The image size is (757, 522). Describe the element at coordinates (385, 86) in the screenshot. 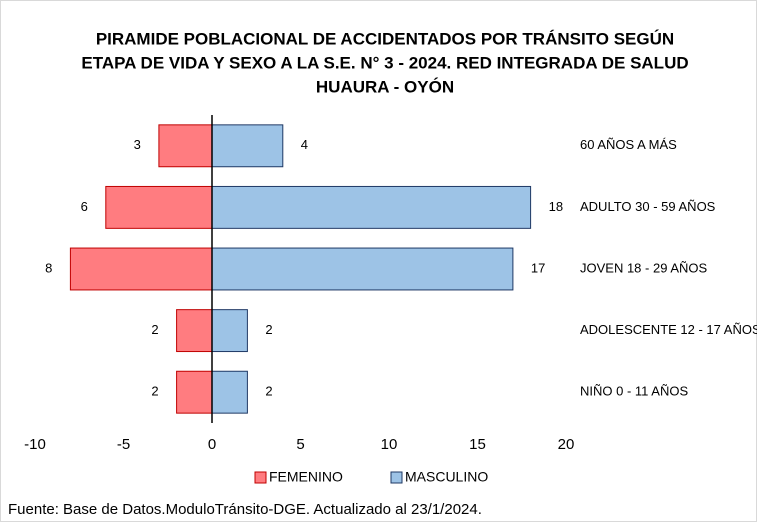

I see `chart-title: HUAURA - OYÓN` at that location.